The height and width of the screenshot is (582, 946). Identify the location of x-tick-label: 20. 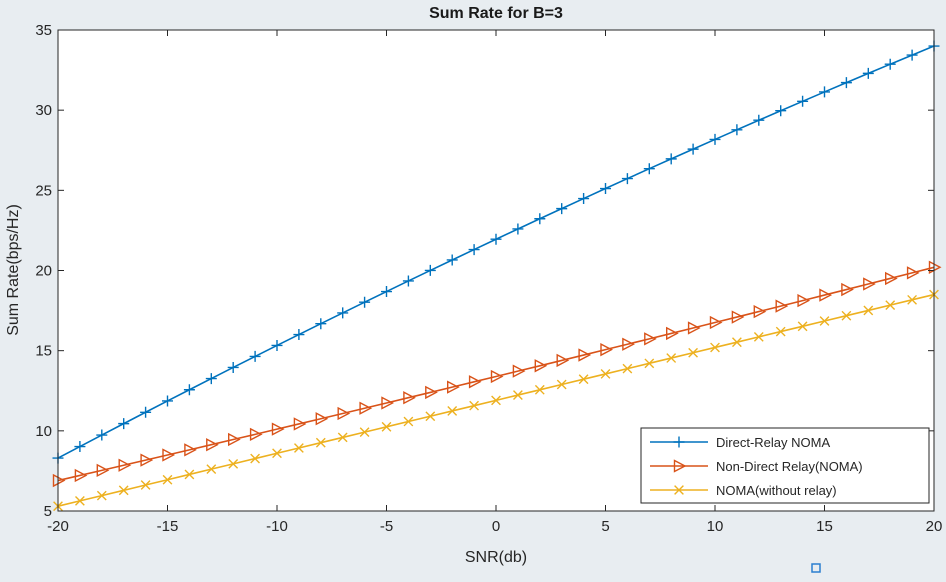
(934, 526).